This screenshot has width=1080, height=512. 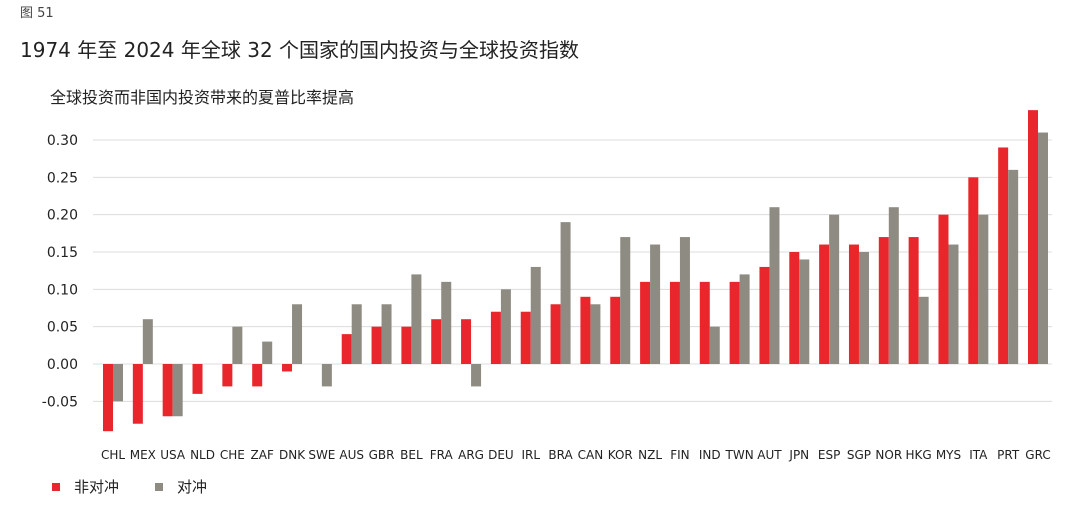 I want to click on bar-hedged-arg, so click(x=476, y=375).